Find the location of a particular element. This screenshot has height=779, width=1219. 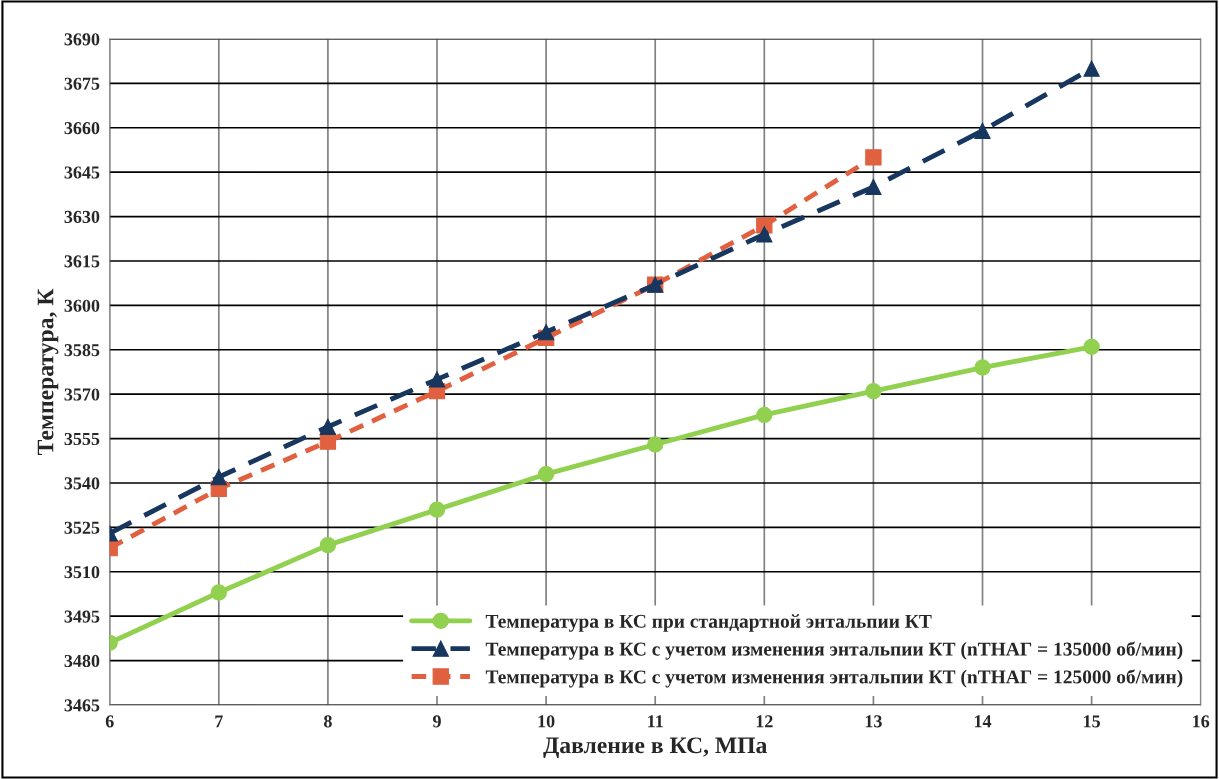

legend-label: Температура в КС с учетом изменения энтальпии КТ (nТНАГ = 135000 об/мин) is located at coordinates (834, 650).